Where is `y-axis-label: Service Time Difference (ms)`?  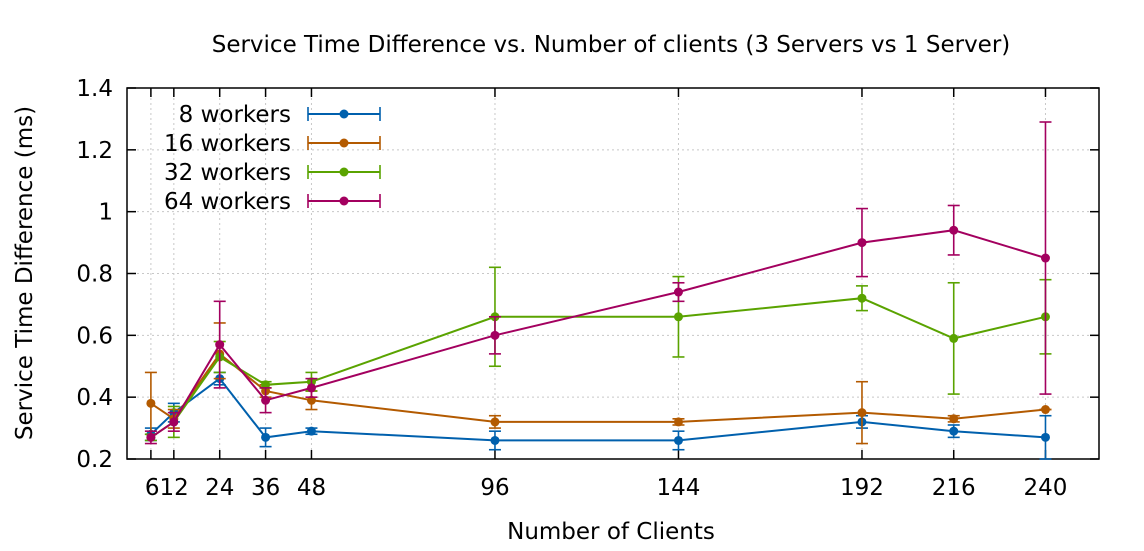
y-axis-label: Service Time Difference (ms) is located at coordinates (25, 273).